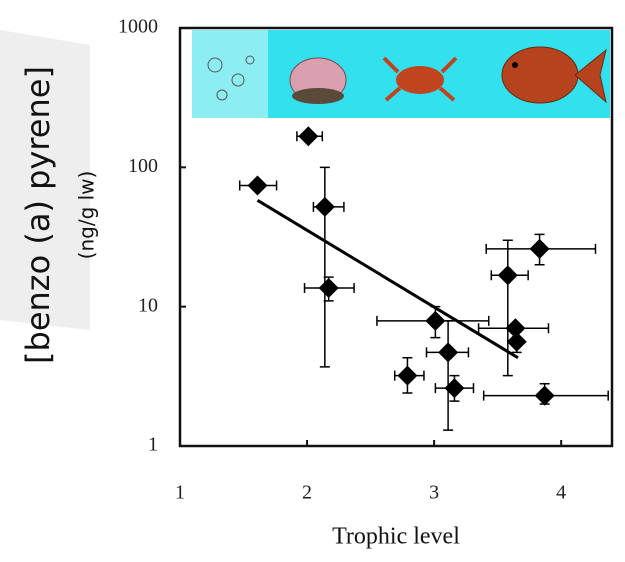 The image size is (625, 562). Describe the element at coordinates (143, 166) in the screenshot. I see `y-tick-label: 100` at that location.